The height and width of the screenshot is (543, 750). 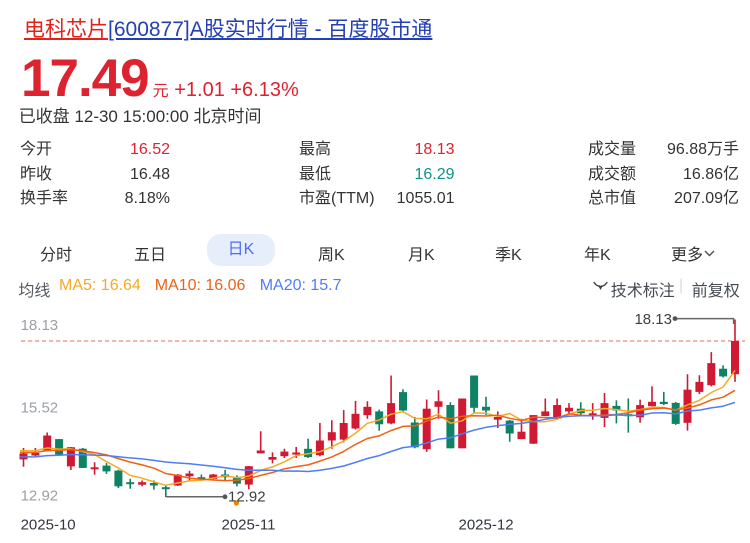 What do you see at coordinates (249, 525) in the screenshot?
I see `svg-text: 2025-11` at bounding box center [249, 525].